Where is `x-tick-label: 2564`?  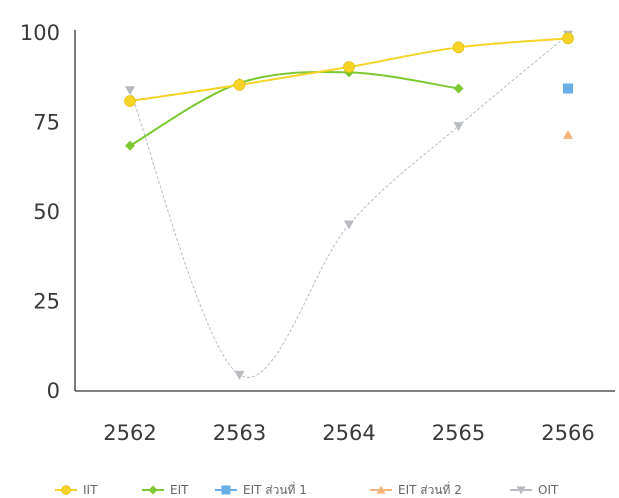
x-tick-label: 2564 is located at coordinates (348, 433).